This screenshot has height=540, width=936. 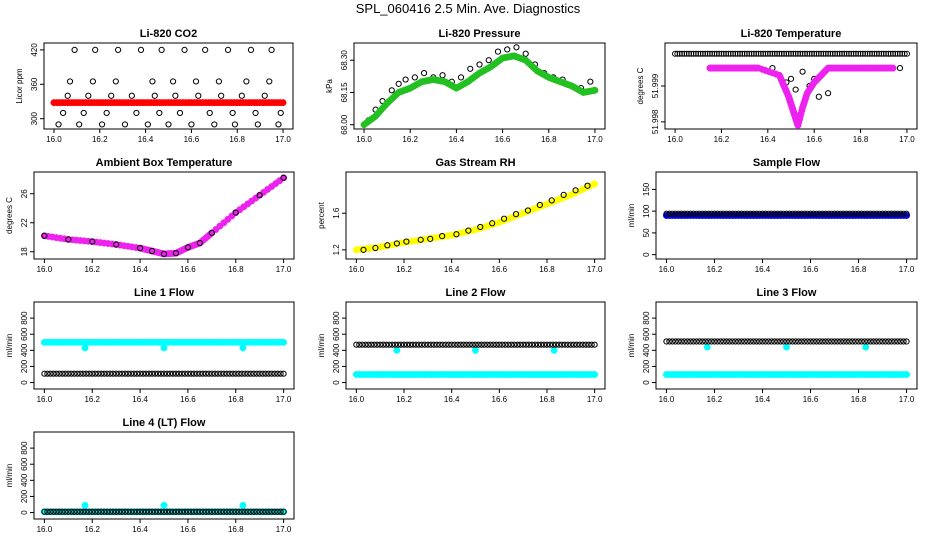 What do you see at coordinates (655, 85) in the screenshot?
I see `y-tick-label: 51.999` at bounding box center [655, 85].